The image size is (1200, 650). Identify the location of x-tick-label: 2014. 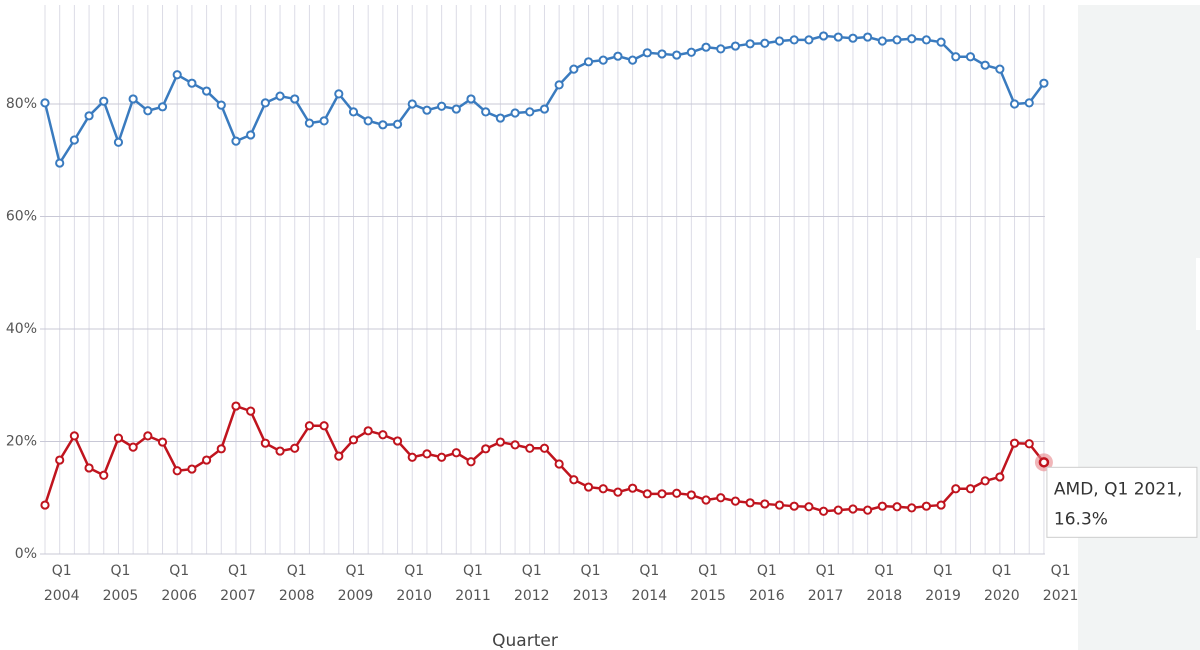
(649, 596).